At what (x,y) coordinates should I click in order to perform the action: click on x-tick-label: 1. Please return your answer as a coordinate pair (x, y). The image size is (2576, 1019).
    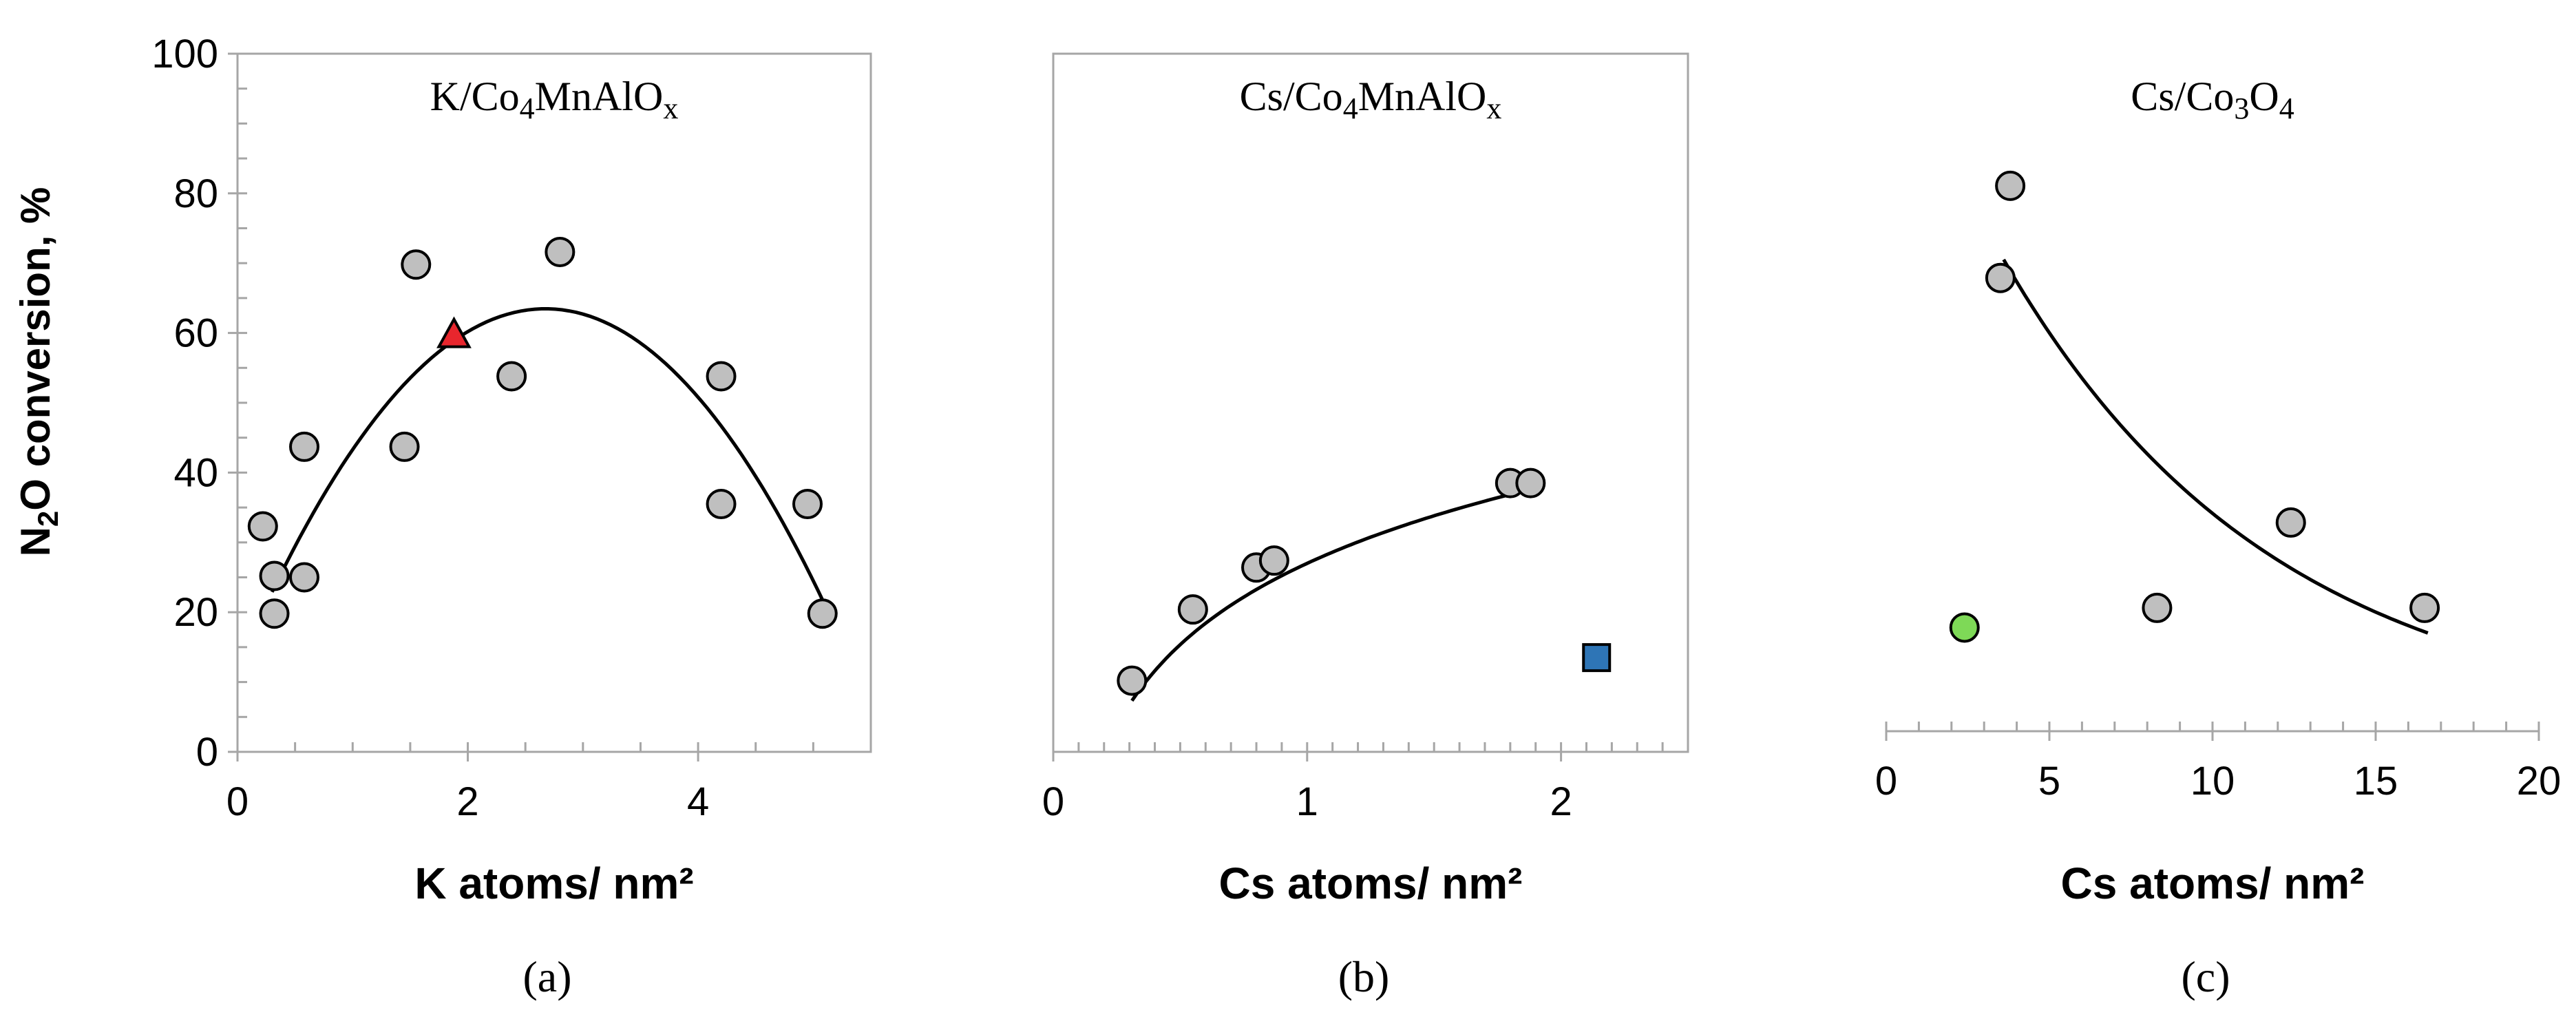
    Looking at the image, I should click on (1307, 801).